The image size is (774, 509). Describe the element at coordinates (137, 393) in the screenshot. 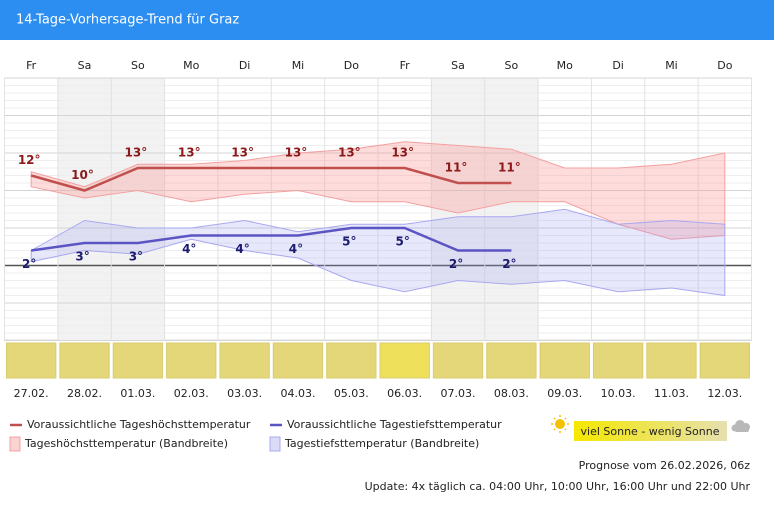

I see `date-label: 01.03.` at that location.